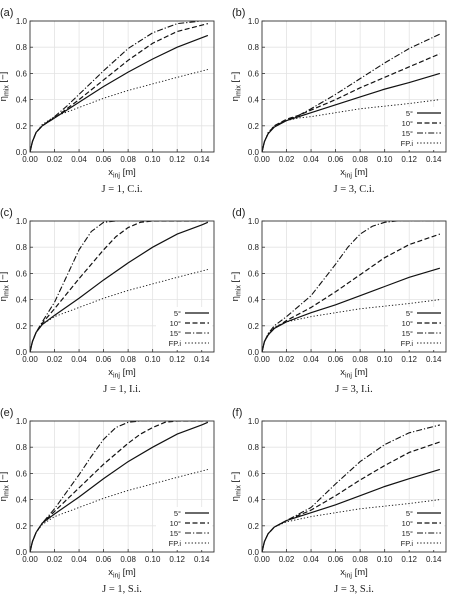 The image size is (469, 606). I want to click on series-line-solid, so click(119, 93).